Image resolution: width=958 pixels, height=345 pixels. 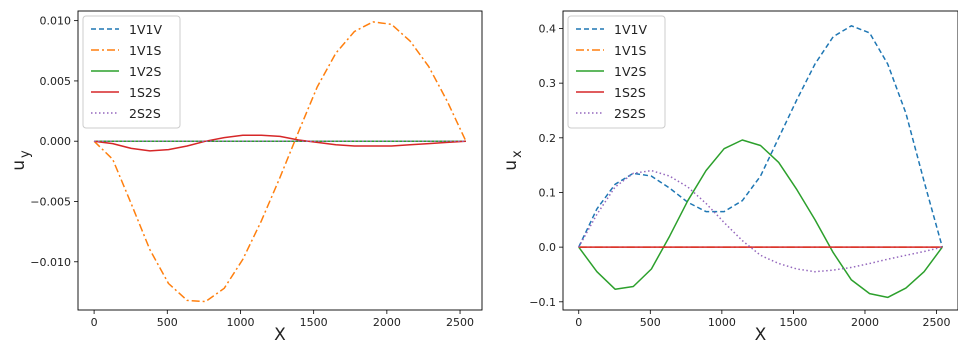 I want to click on y-tick-label: −0.005, so click(x=50, y=201).